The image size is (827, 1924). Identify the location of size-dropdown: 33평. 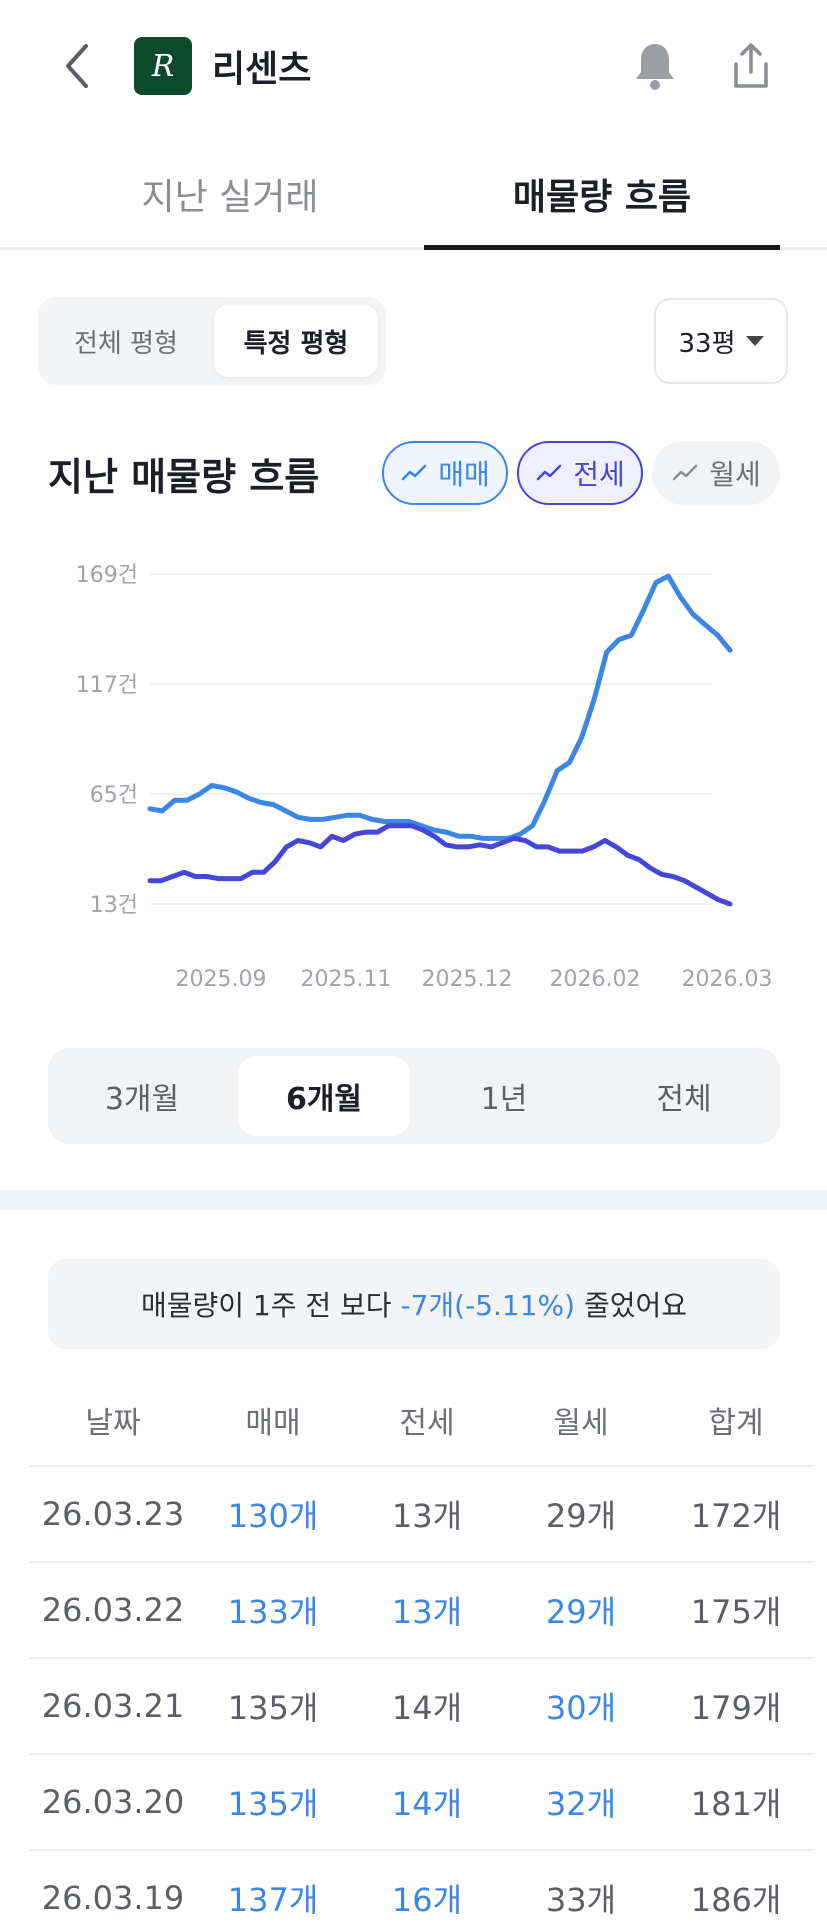
(721, 341).